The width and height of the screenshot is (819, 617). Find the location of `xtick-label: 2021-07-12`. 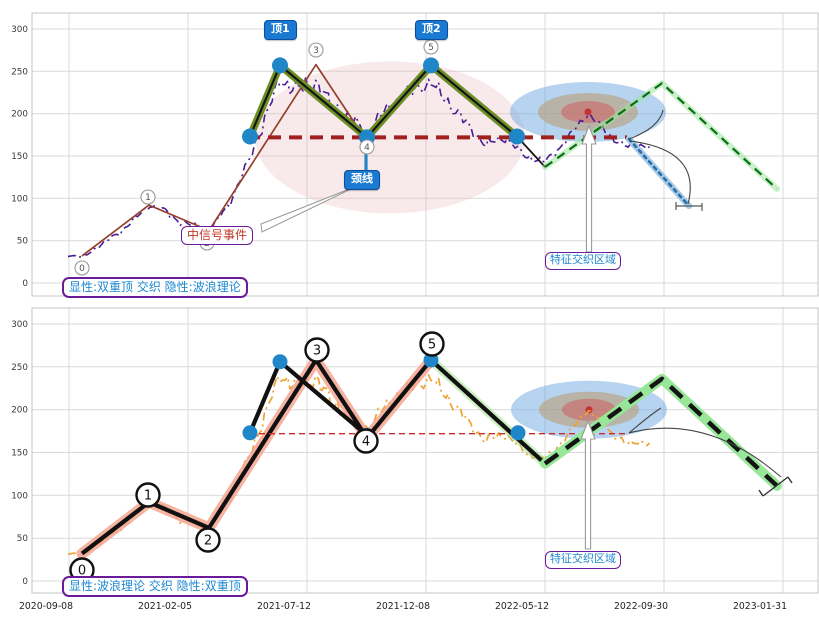

xtick-label: 2021-07-12 is located at coordinates (284, 606).